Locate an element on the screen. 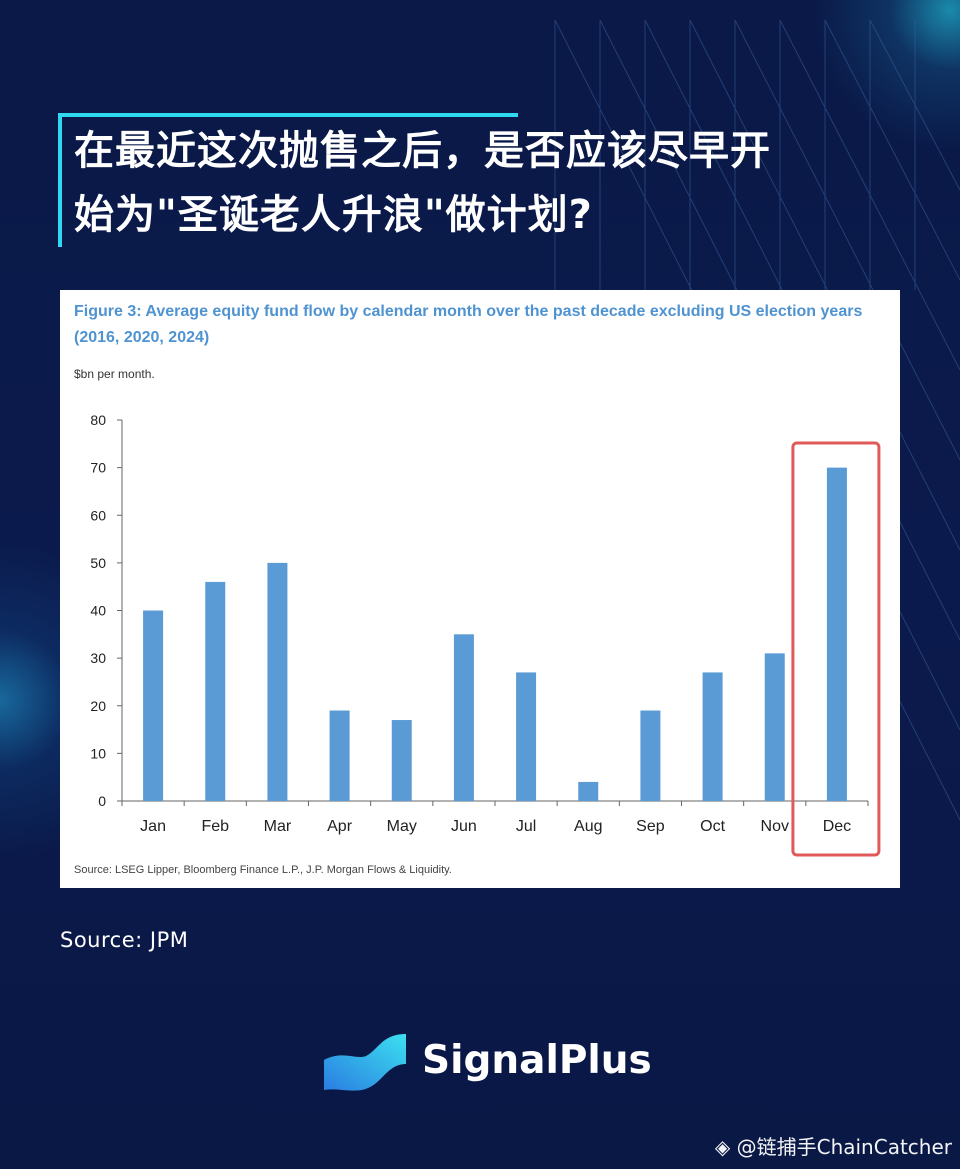  bar-jun is located at coordinates (463, 717).